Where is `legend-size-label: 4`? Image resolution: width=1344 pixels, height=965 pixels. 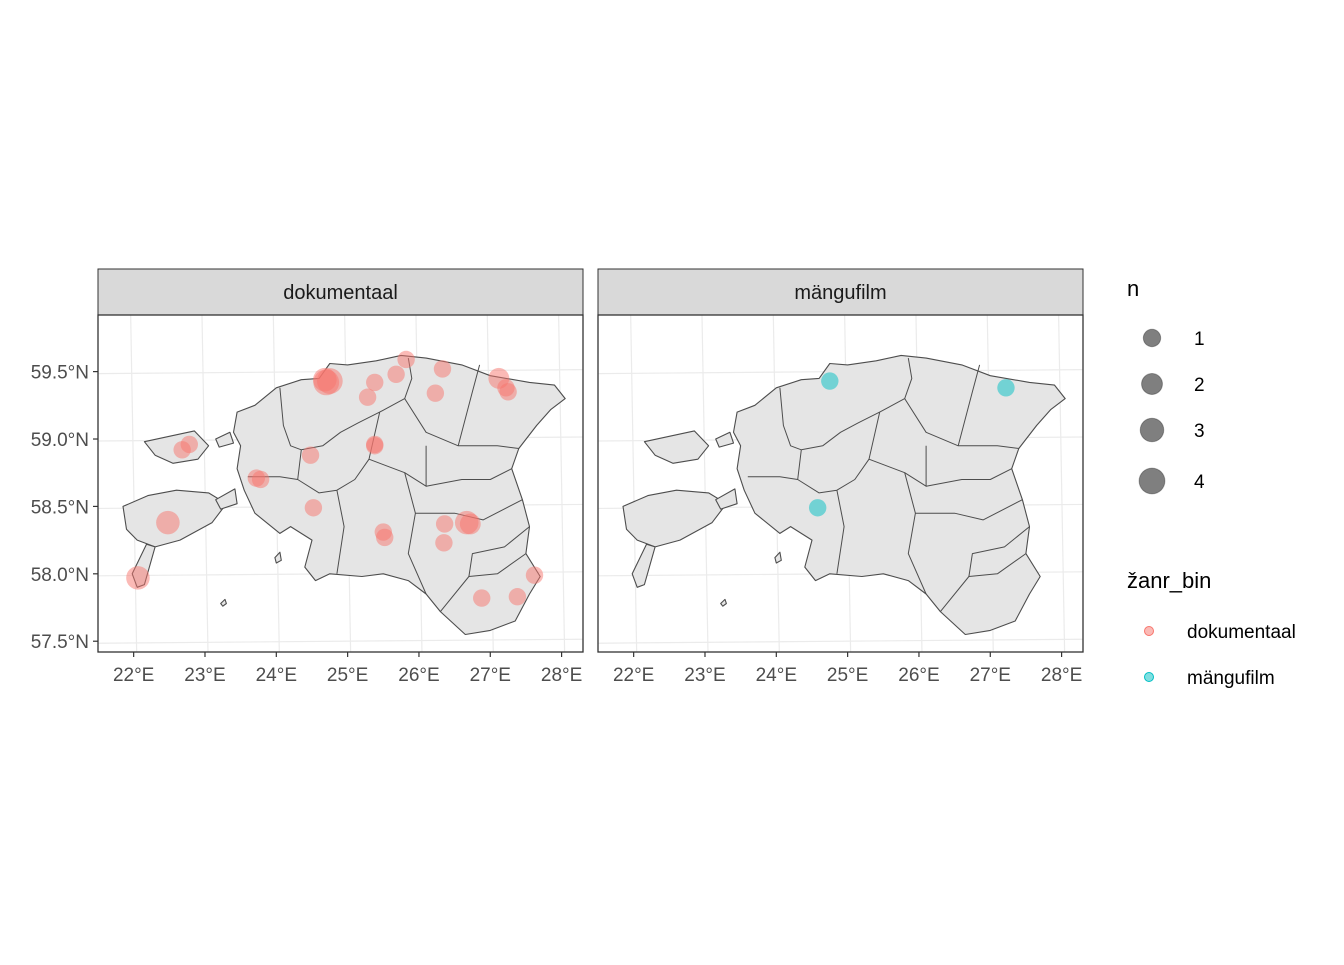
legend-size-label: 4 is located at coordinates (1199, 482).